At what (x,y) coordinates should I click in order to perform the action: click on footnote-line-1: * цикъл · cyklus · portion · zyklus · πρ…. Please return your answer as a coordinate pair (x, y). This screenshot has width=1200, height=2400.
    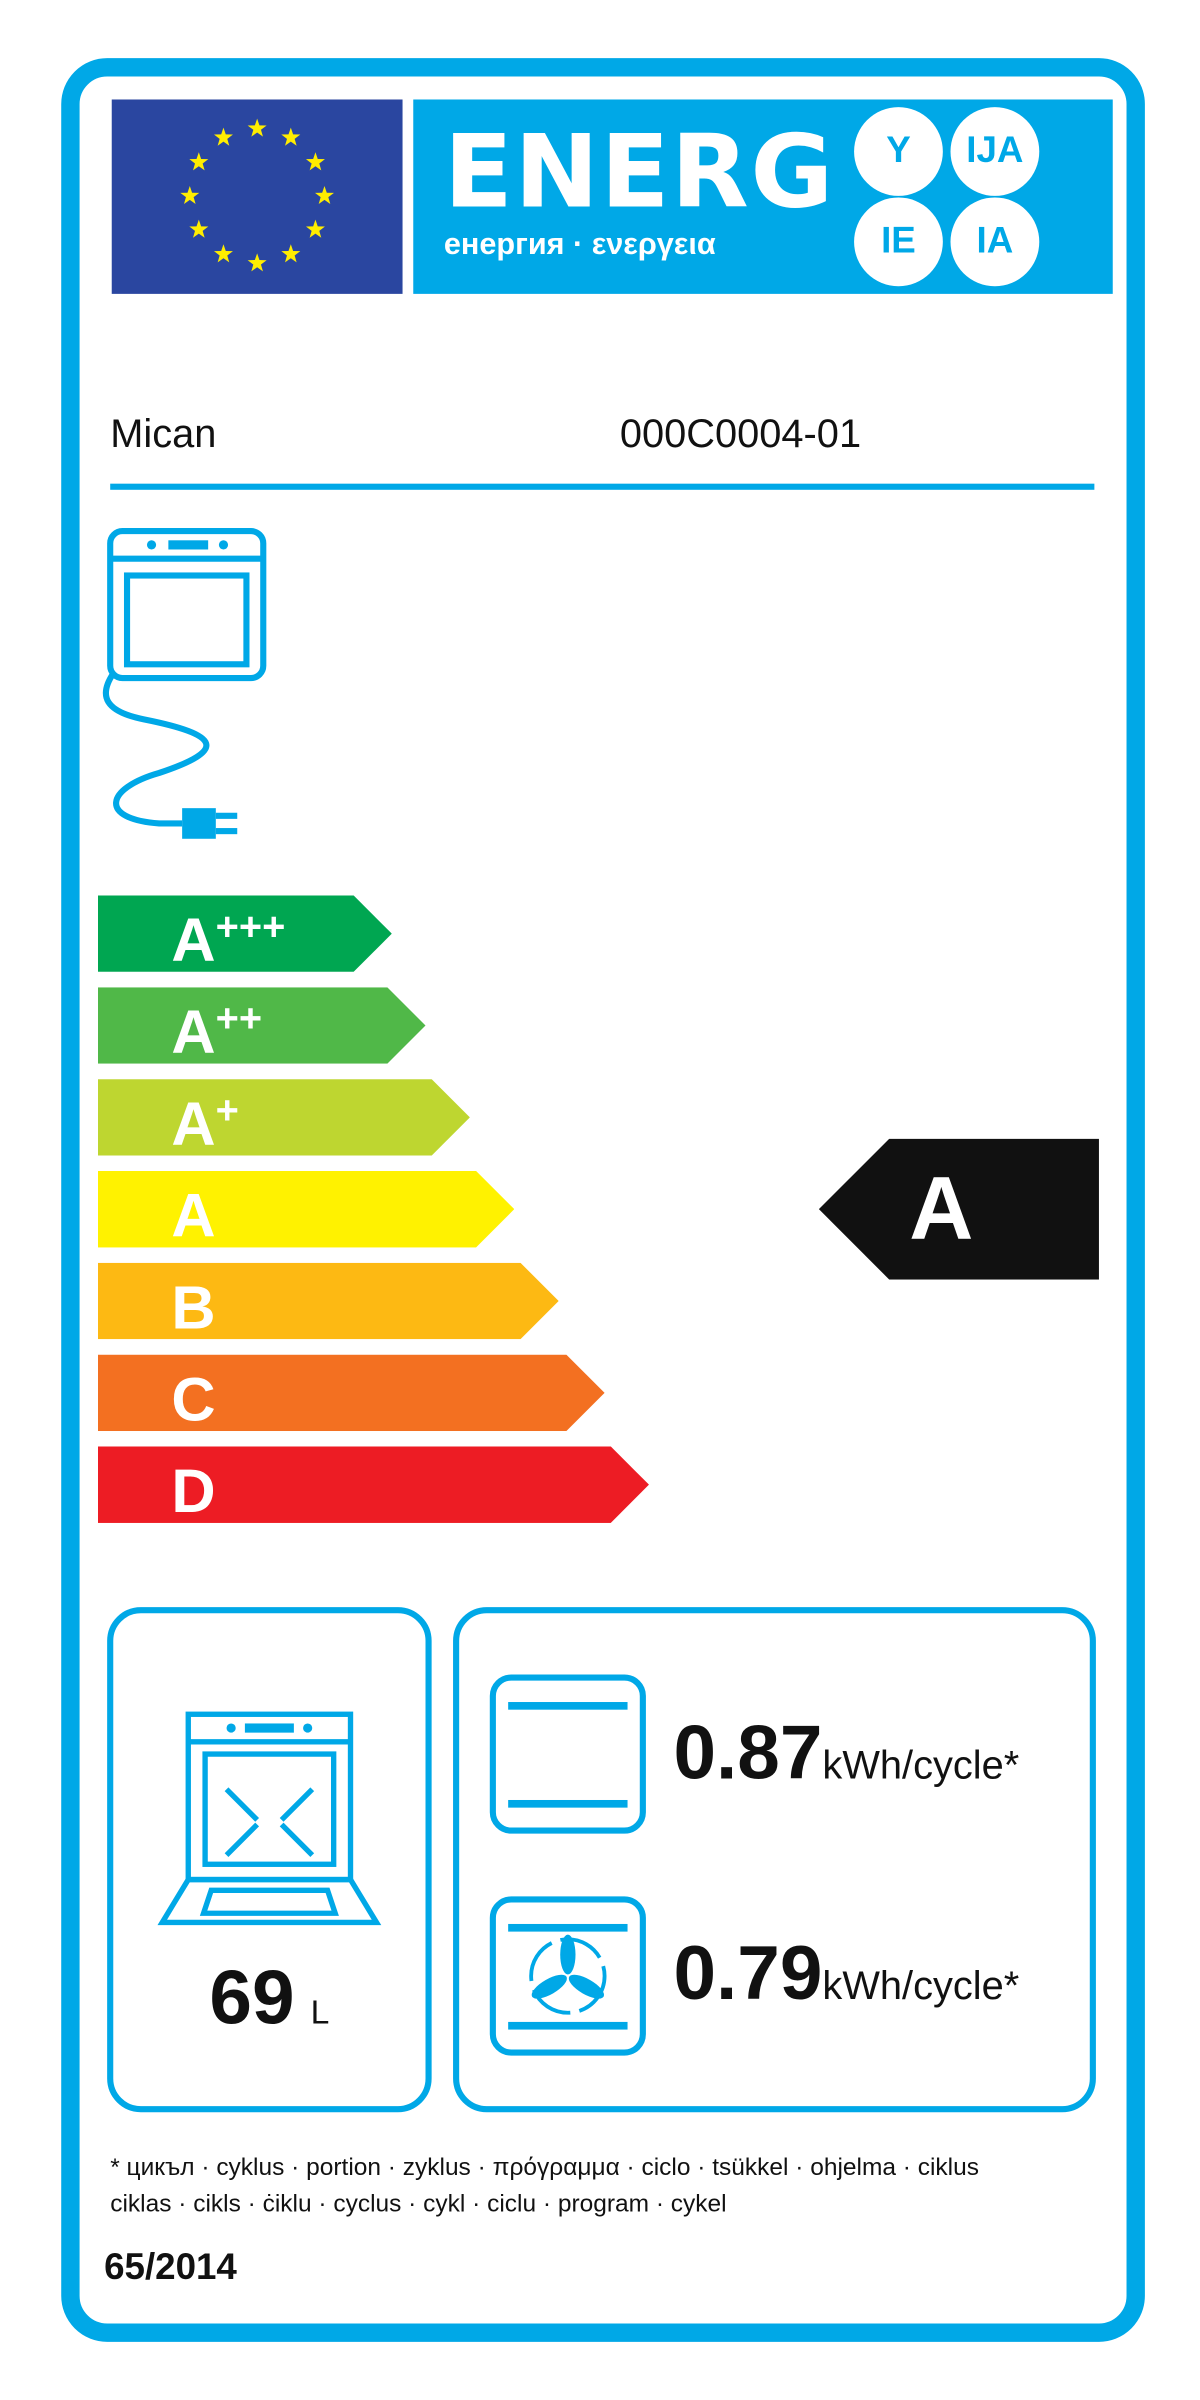
    Looking at the image, I should click on (544, 2168).